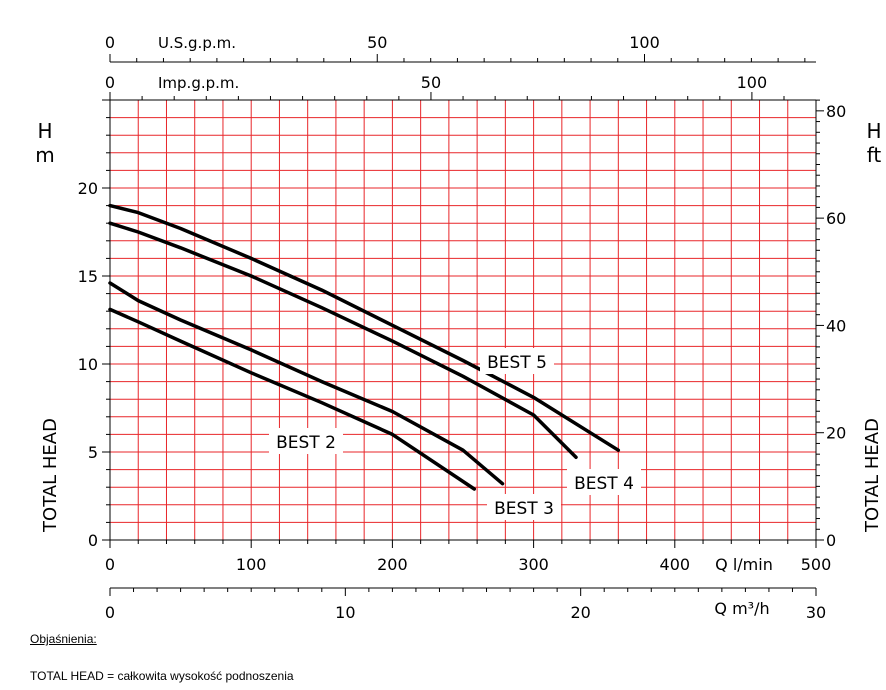  Describe the element at coordinates (44, 131) in the screenshot. I see `left-unit-h: H` at that location.